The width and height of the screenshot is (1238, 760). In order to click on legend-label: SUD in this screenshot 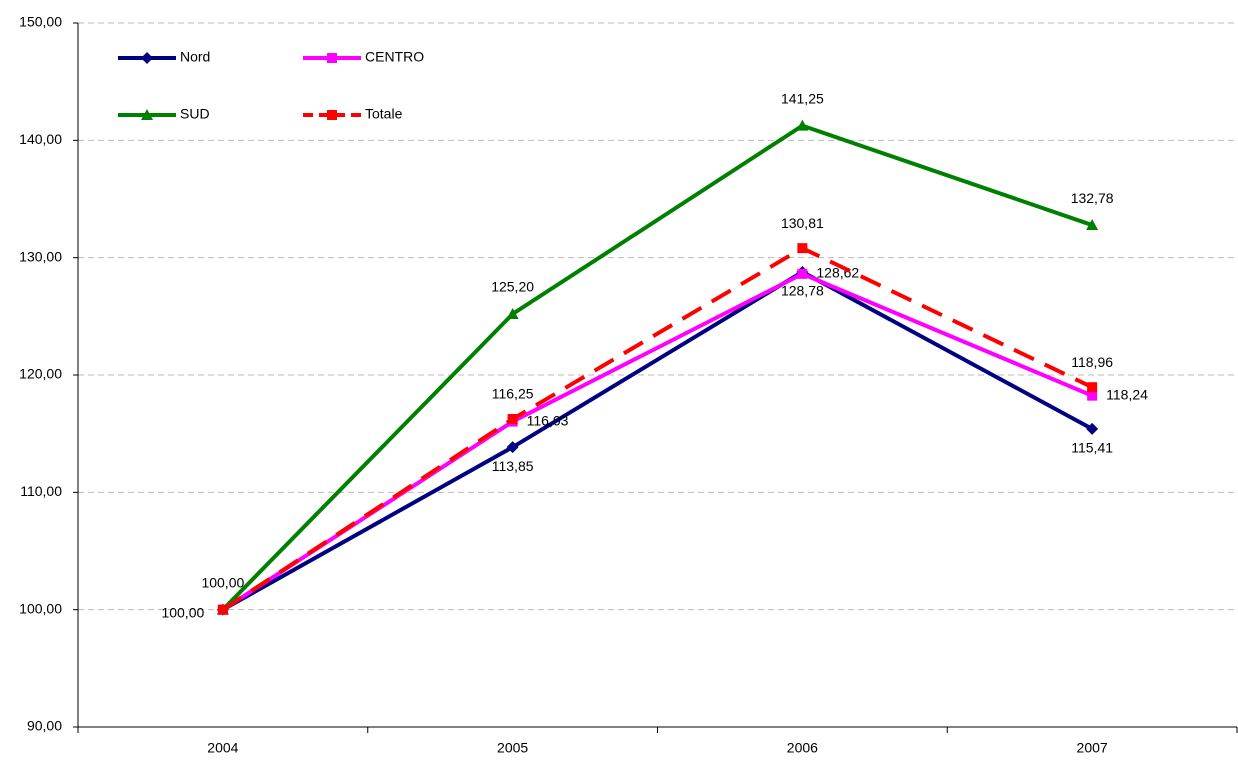, I will do `click(195, 114)`.